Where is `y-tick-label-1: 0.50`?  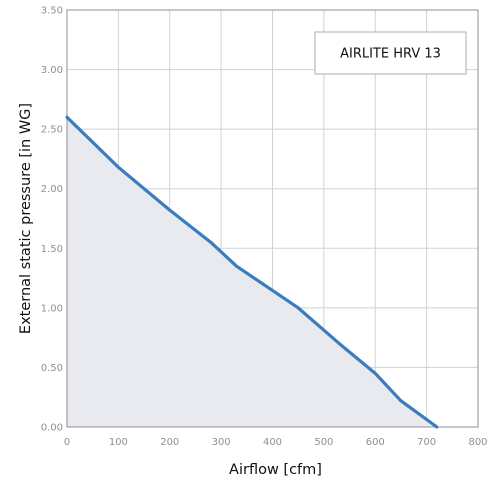 y-tick-label-1: 0.50 is located at coordinates (52, 368).